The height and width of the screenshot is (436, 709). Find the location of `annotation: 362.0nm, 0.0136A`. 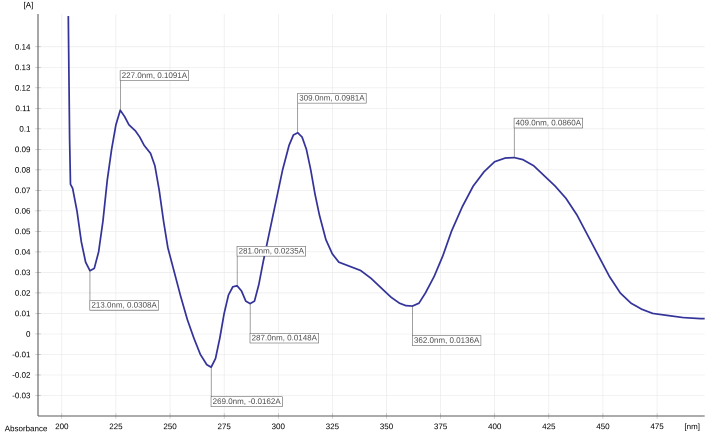

annotation: 362.0nm, 0.0136A is located at coordinates (447, 340).